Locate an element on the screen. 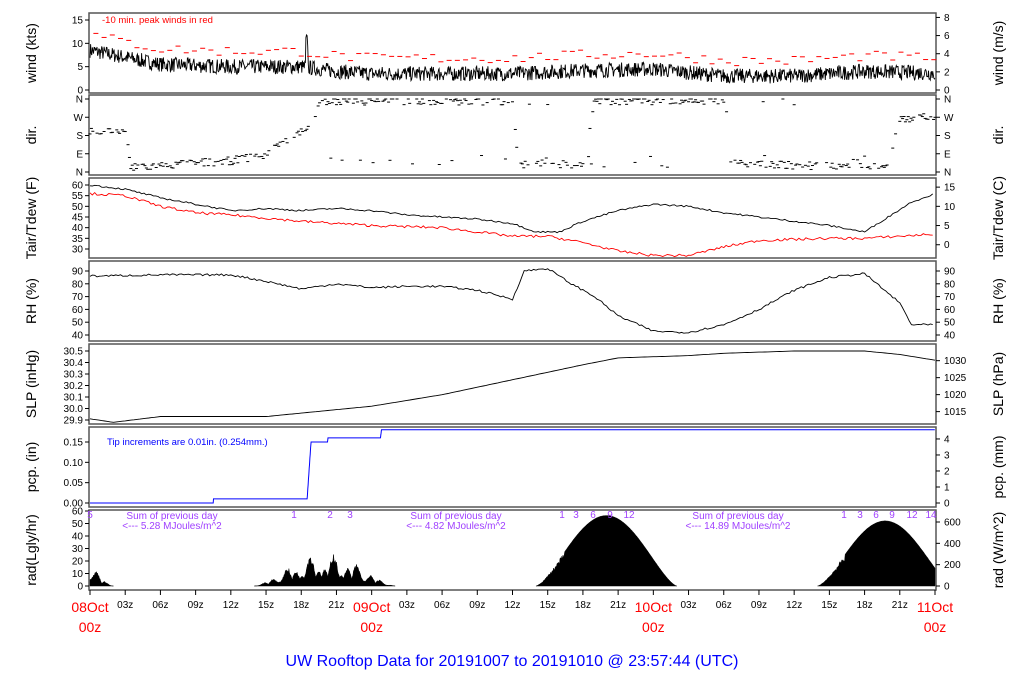 Image resolution: width=1024 pixels, height=700 pixels. slp-ytick-right-label: 1020 is located at coordinates (955, 395).